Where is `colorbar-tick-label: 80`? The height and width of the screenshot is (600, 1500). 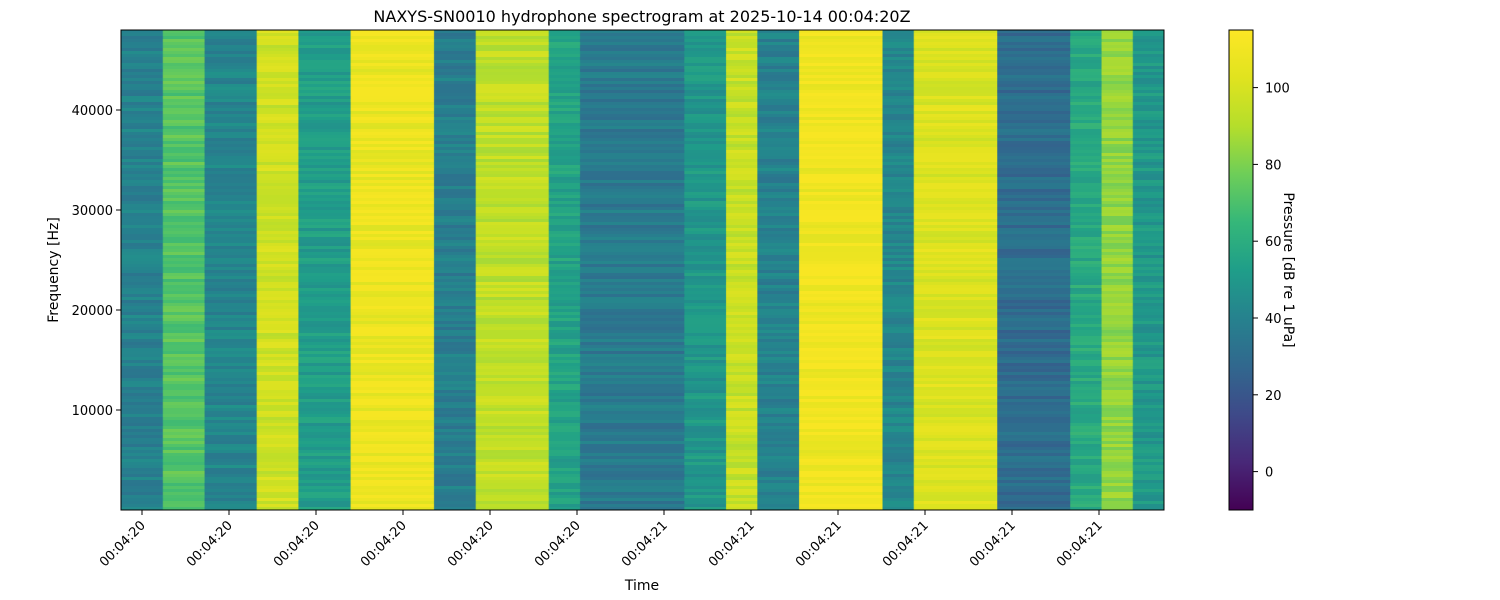
colorbar-tick-label: 80 is located at coordinates (1273, 165).